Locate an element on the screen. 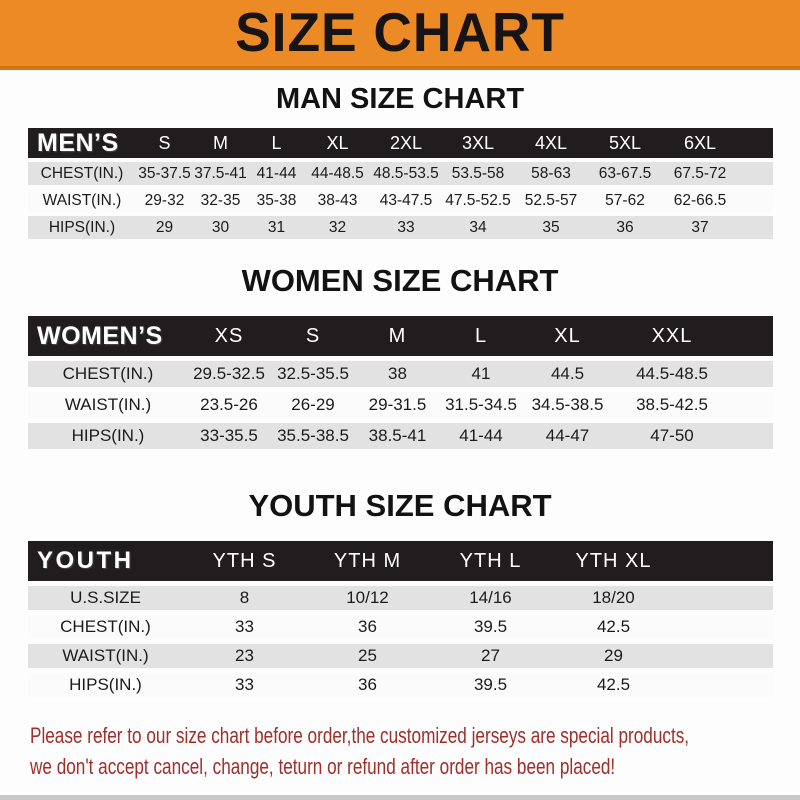 The image size is (800, 800). value-cell: 34 is located at coordinates (478, 227).